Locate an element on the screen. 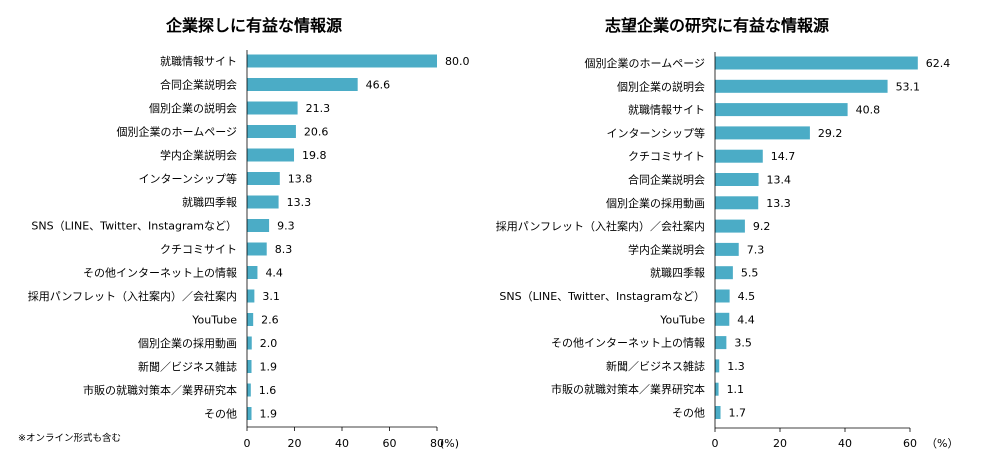 The height and width of the screenshot is (460, 994). left-value-label: 2.6 is located at coordinates (270, 320).